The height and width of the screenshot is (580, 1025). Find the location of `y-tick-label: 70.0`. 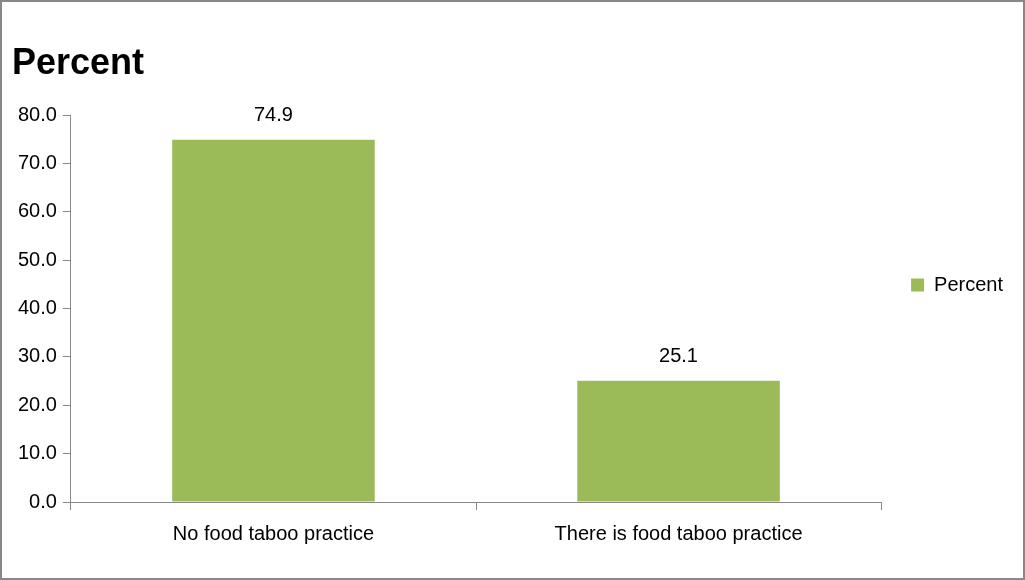

y-tick-label: 70.0 is located at coordinates (37, 162).